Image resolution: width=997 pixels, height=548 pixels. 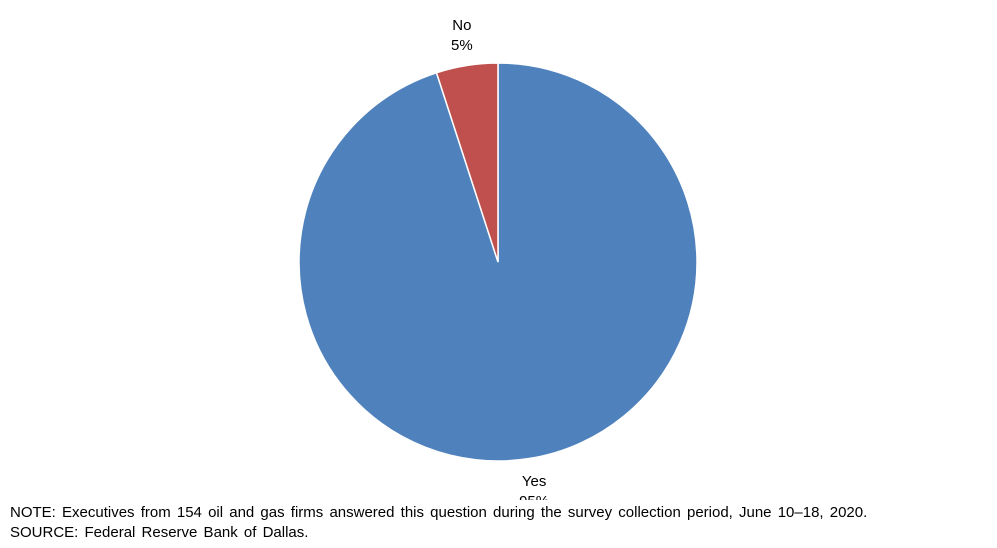 What do you see at coordinates (534, 481) in the screenshot?
I see `slice-category-label: Yes` at bounding box center [534, 481].